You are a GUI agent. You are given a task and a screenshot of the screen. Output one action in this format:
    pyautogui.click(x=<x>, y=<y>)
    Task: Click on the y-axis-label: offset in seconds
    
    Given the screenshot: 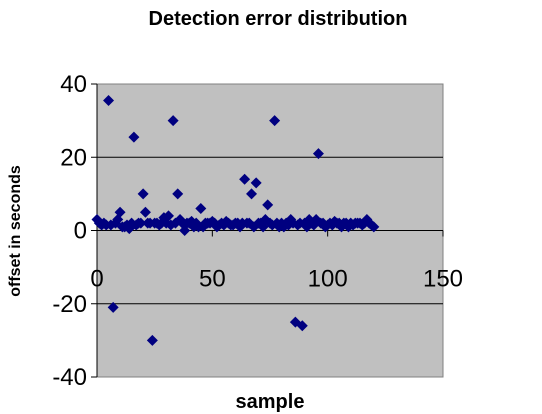 What is the action you would take?
    pyautogui.click(x=15, y=231)
    